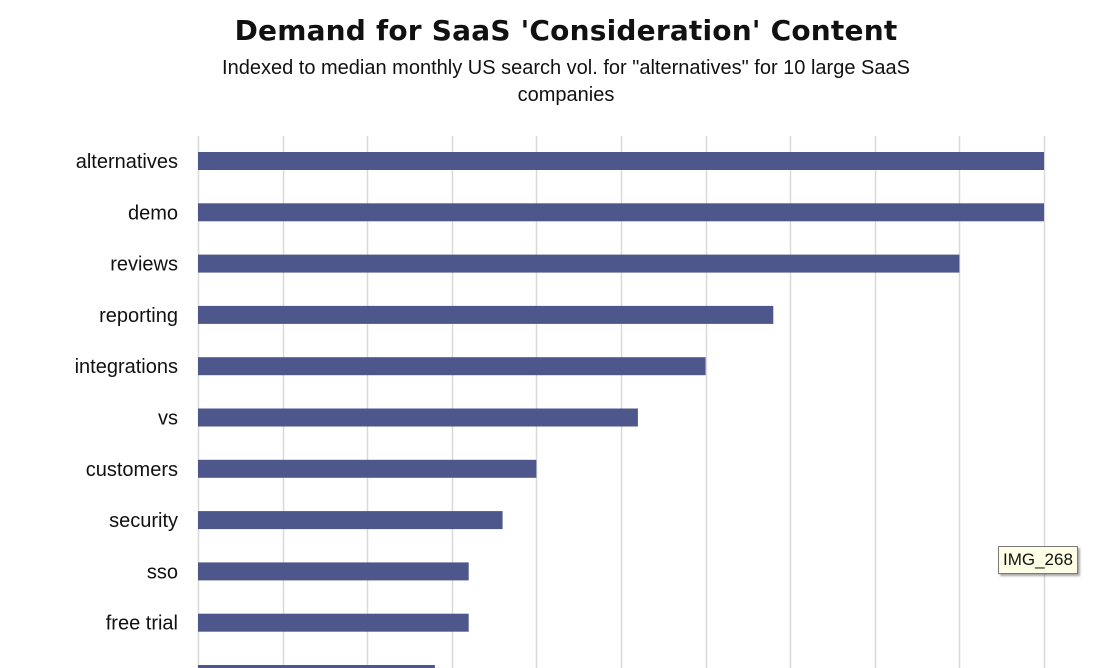  I want to click on category-label: vs, so click(168, 419).